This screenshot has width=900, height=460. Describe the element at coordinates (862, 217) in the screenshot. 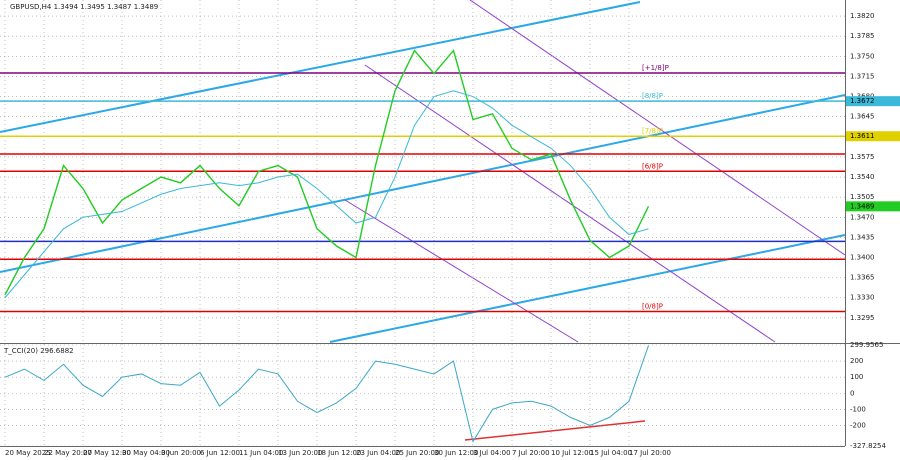

I see `y-tick-label: 1.3470` at that location.